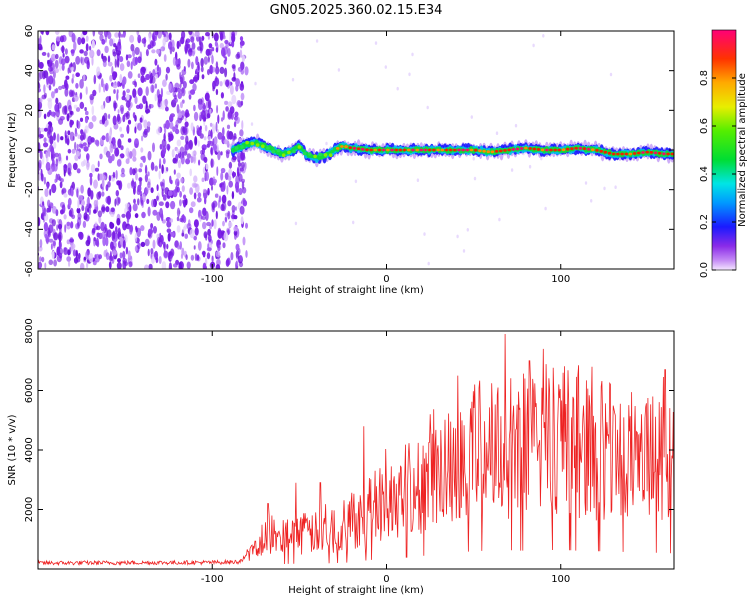  I want to click on spectrogram-x-tick-label: -100, so click(212, 279).